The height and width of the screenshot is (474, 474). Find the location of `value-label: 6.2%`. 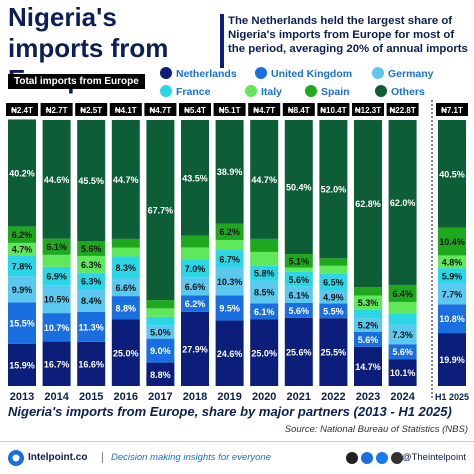

value-label: 6.2% is located at coordinates (229, 232).